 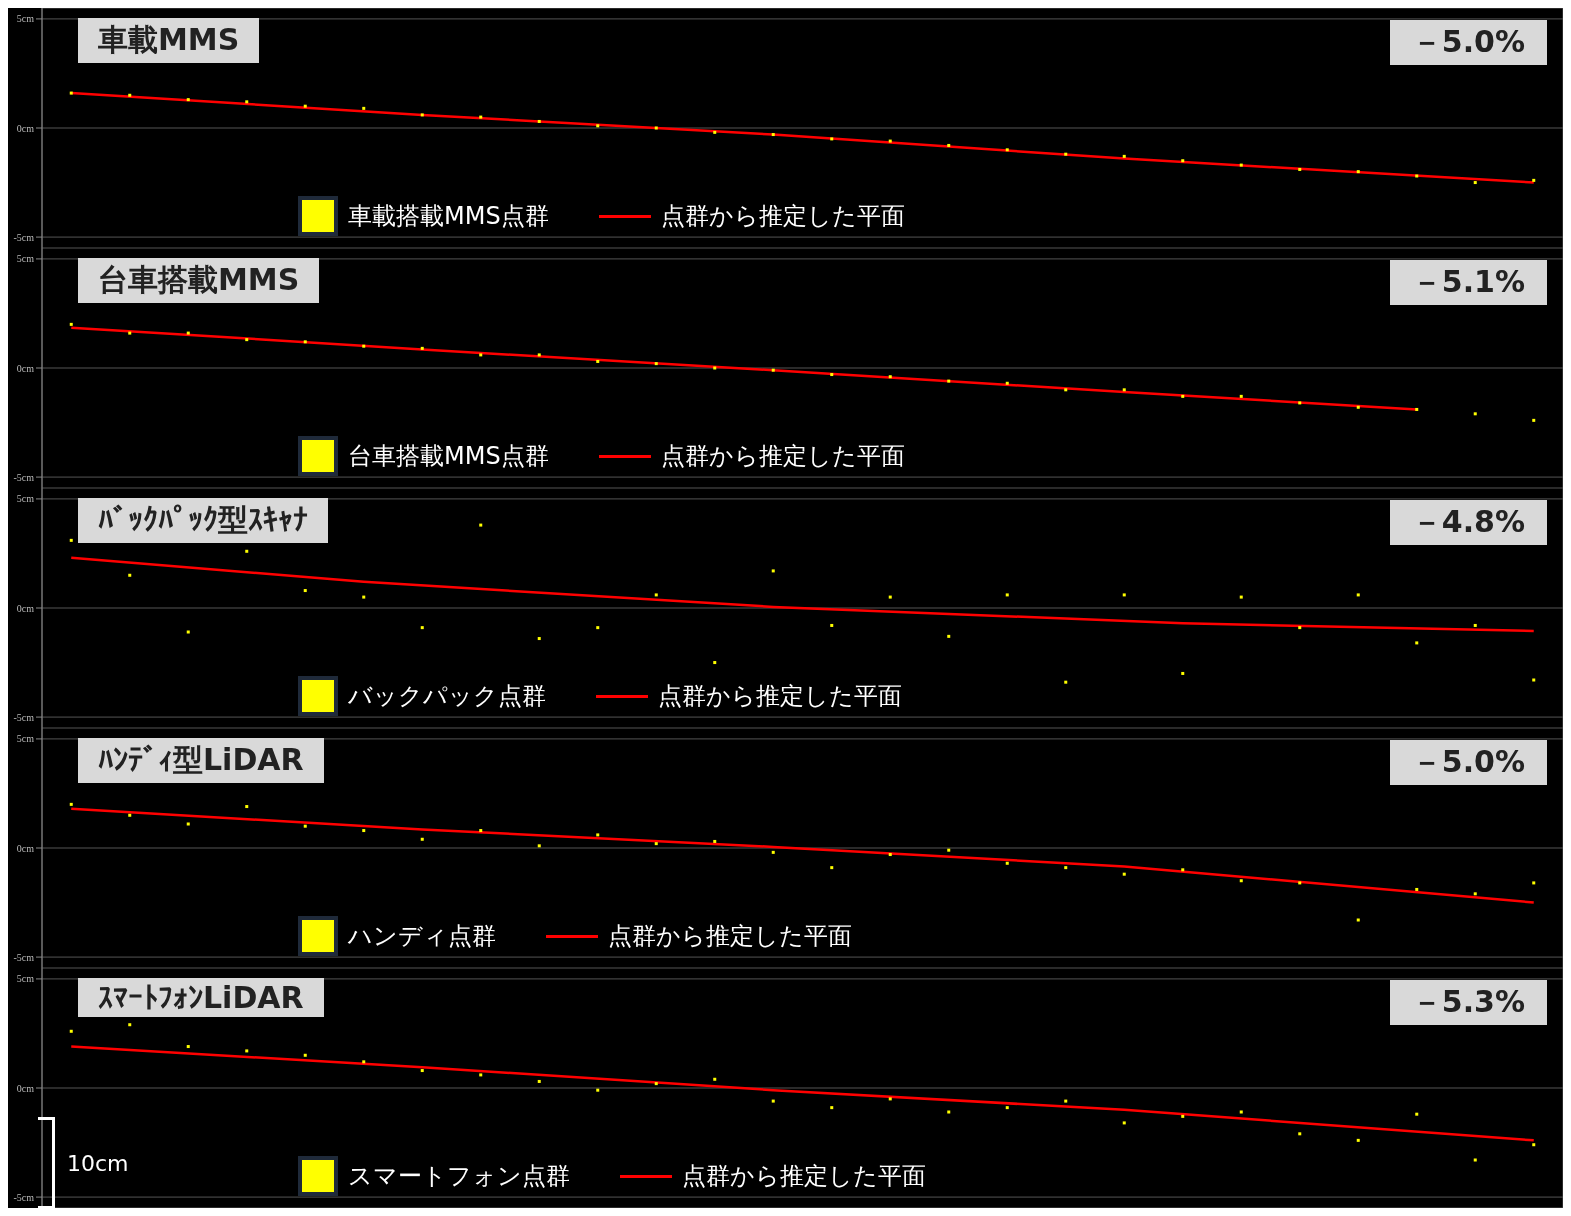 What do you see at coordinates (448, 216) in the screenshot?
I see `legend-label: 車載搭載MMS点群` at bounding box center [448, 216].